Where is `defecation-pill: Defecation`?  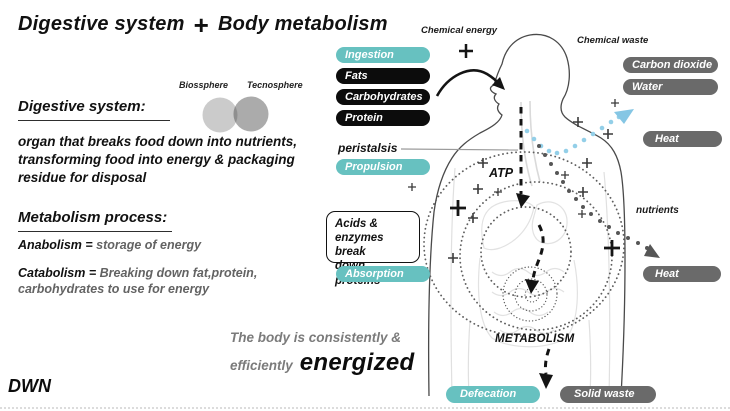 defecation-pill: Defecation is located at coordinates (493, 394).